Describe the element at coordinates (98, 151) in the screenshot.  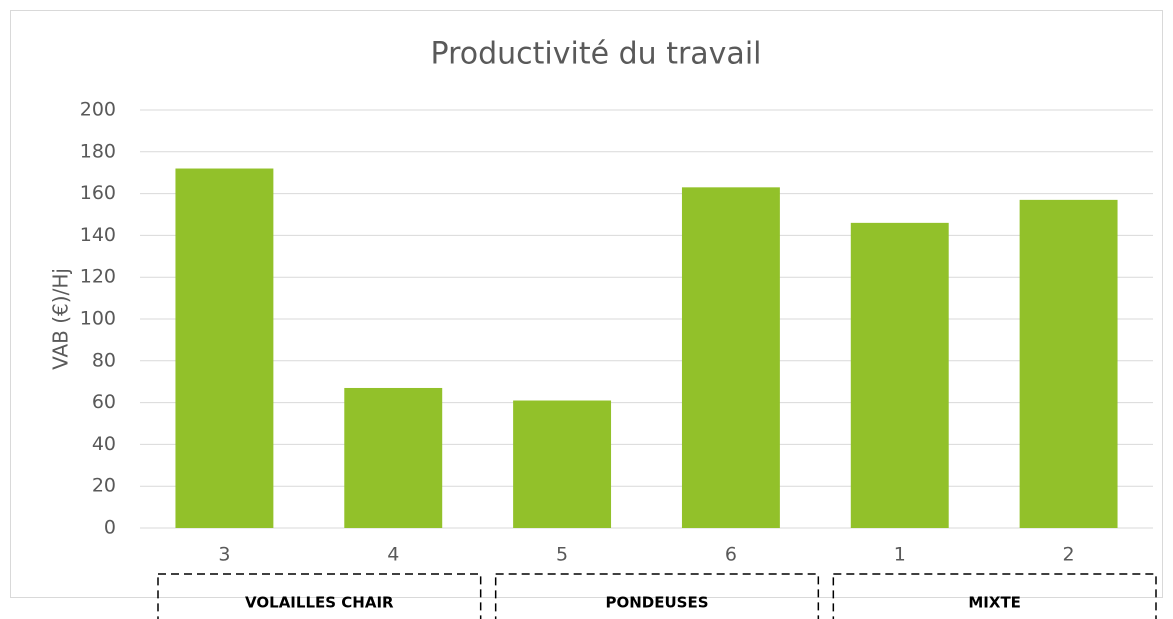
I see `y-tick-label: 180` at that location.